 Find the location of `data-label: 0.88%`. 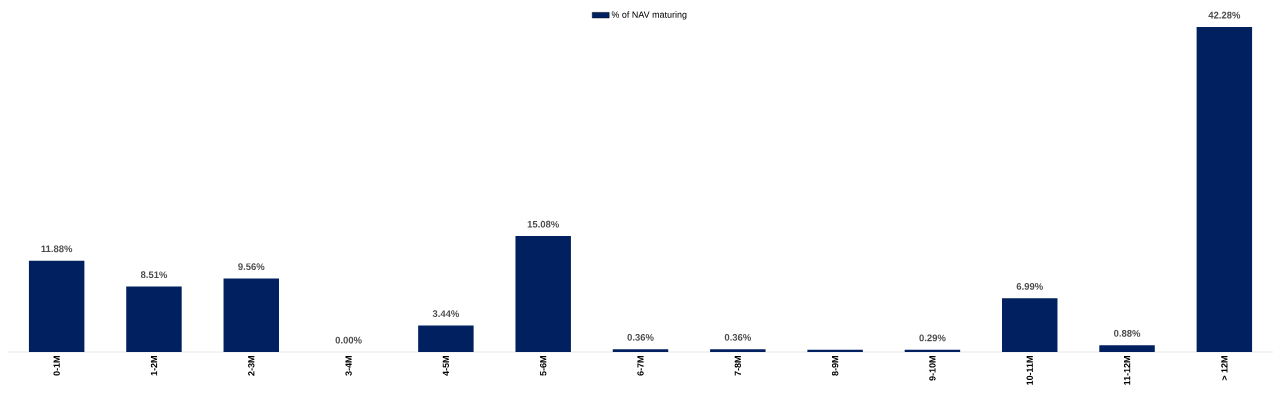

data-label: 0.88% is located at coordinates (1127, 333).